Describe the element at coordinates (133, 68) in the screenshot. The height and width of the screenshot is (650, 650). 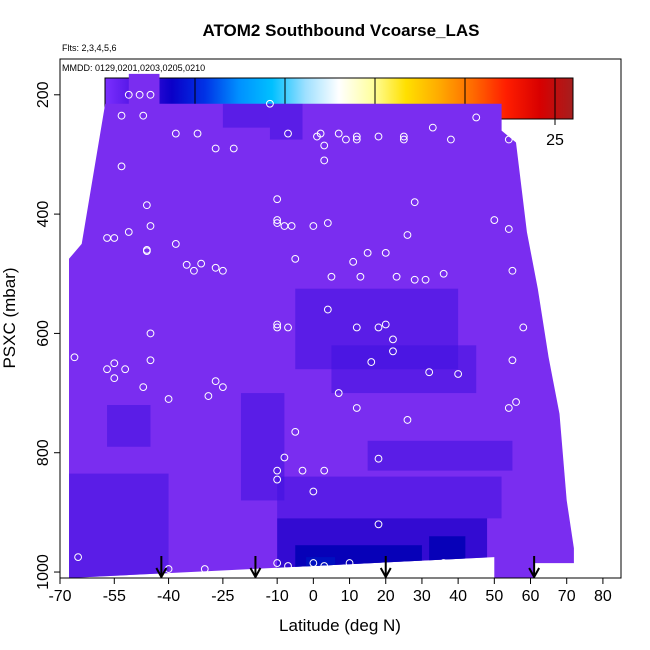
I see `dates-note: MMDD: 0129,0201,0203,0205,0210` at that location.